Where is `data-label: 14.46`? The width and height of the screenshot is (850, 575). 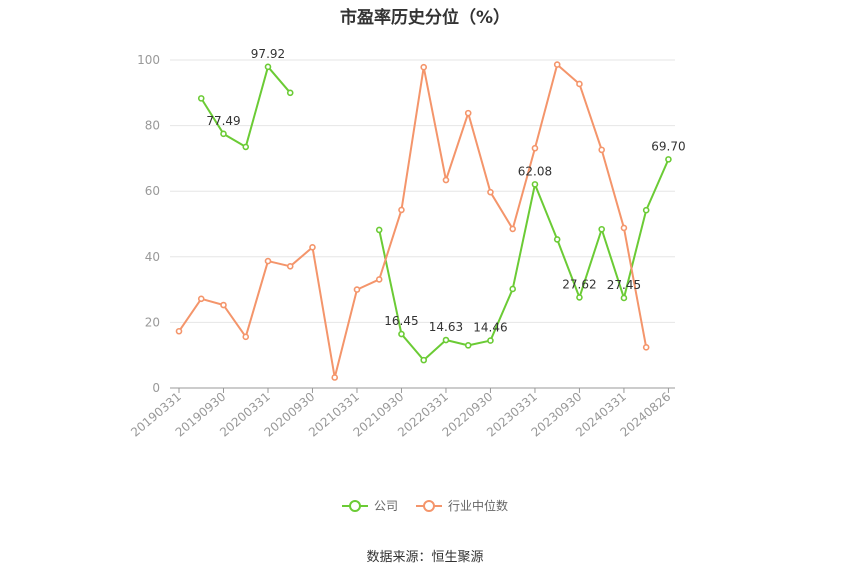 data-label: 14.46 is located at coordinates (490, 328).